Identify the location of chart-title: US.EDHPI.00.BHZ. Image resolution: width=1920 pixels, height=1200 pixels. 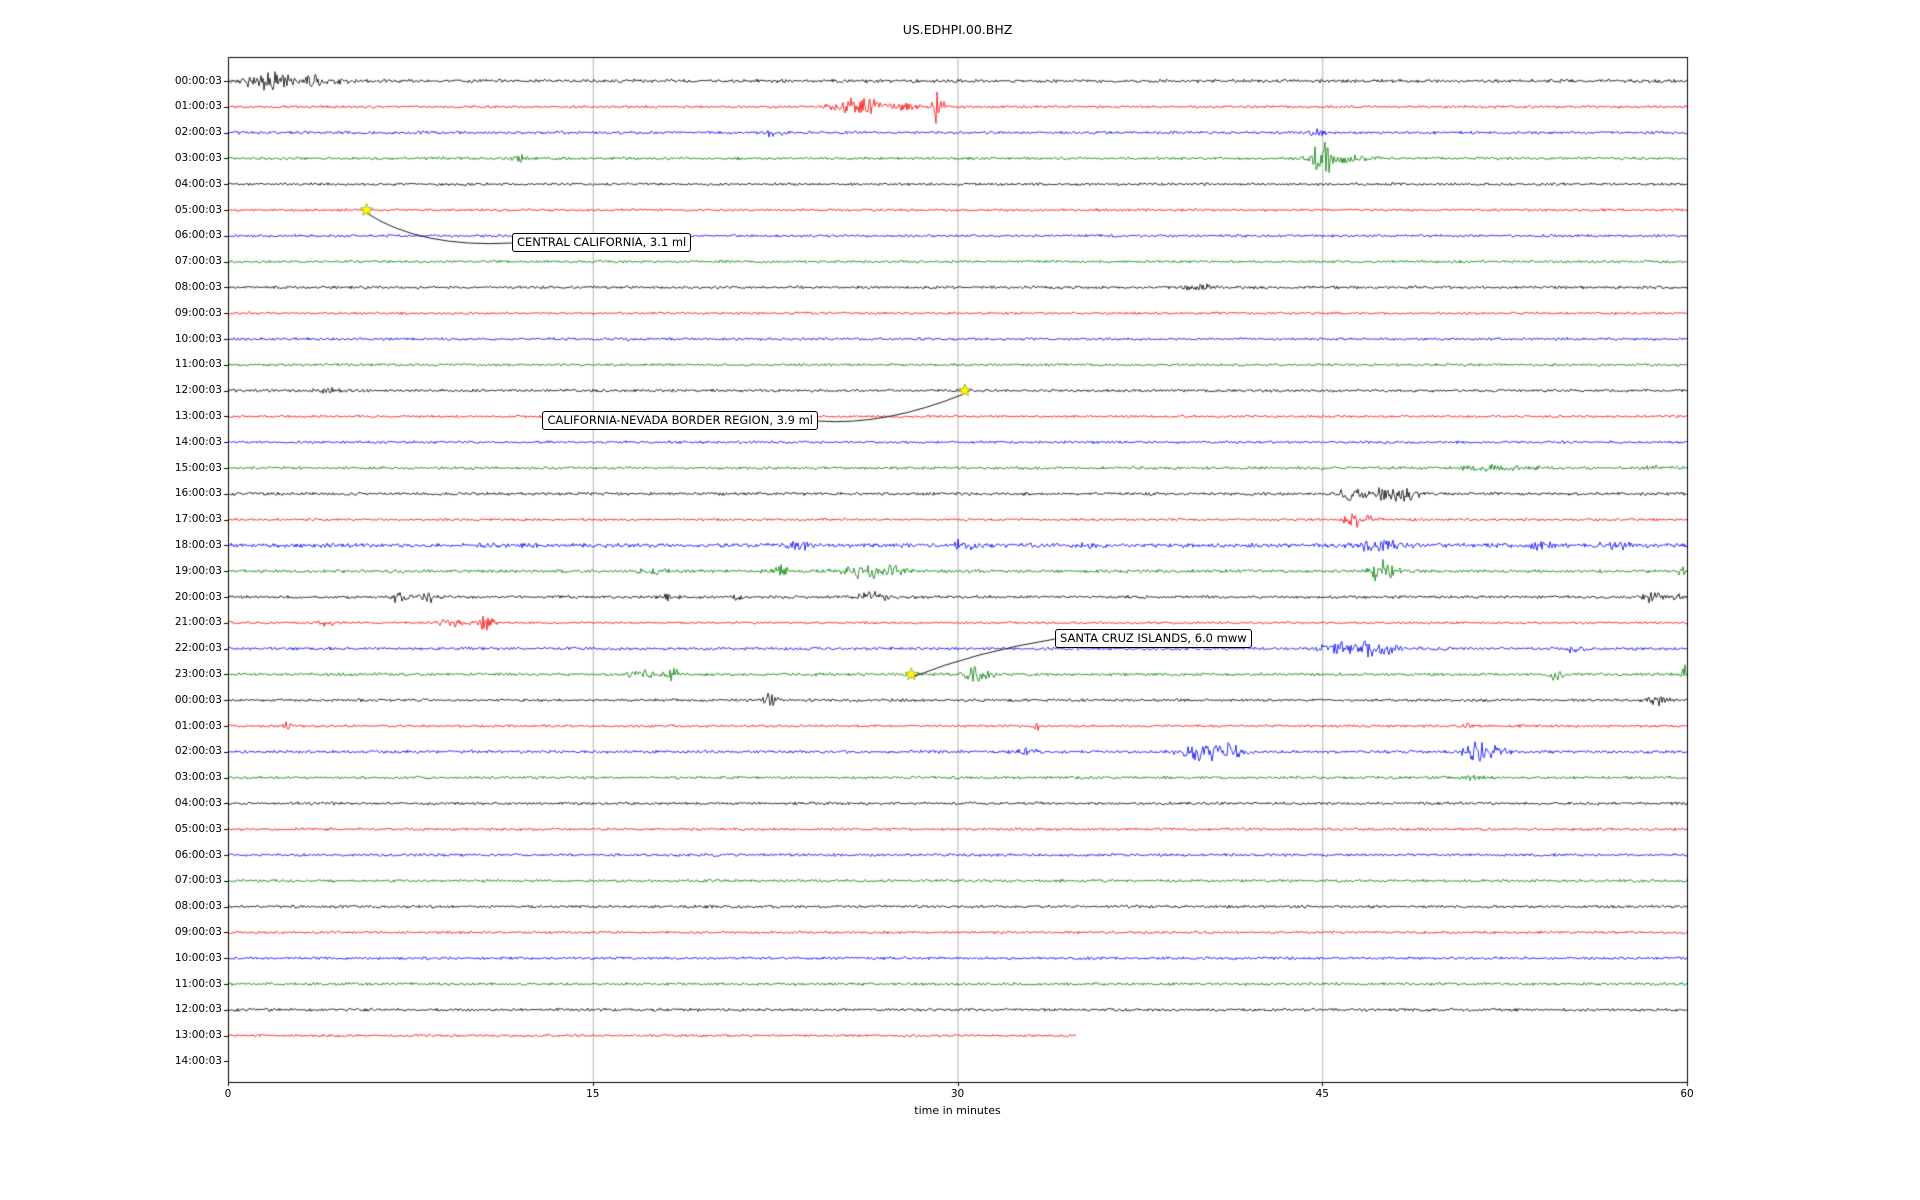
(957, 29).